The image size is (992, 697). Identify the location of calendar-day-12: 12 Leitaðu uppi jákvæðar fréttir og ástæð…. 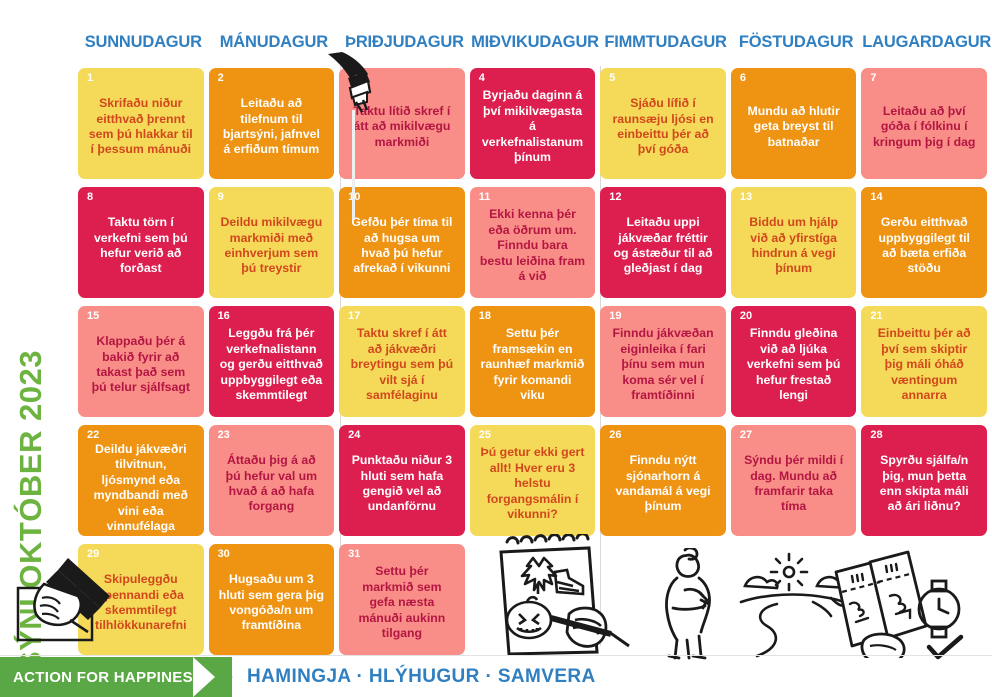
(663, 242).